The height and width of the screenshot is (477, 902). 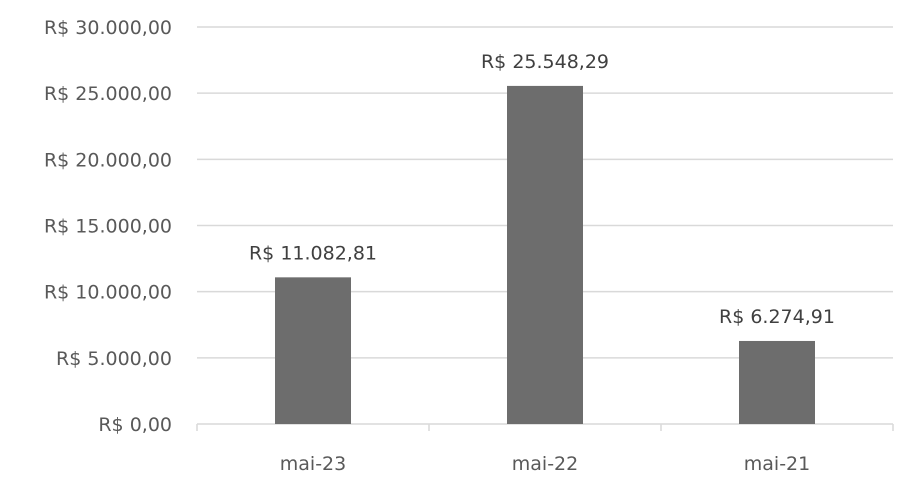 I want to click on category-label-mai-22: mai-22, so click(x=545, y=464).